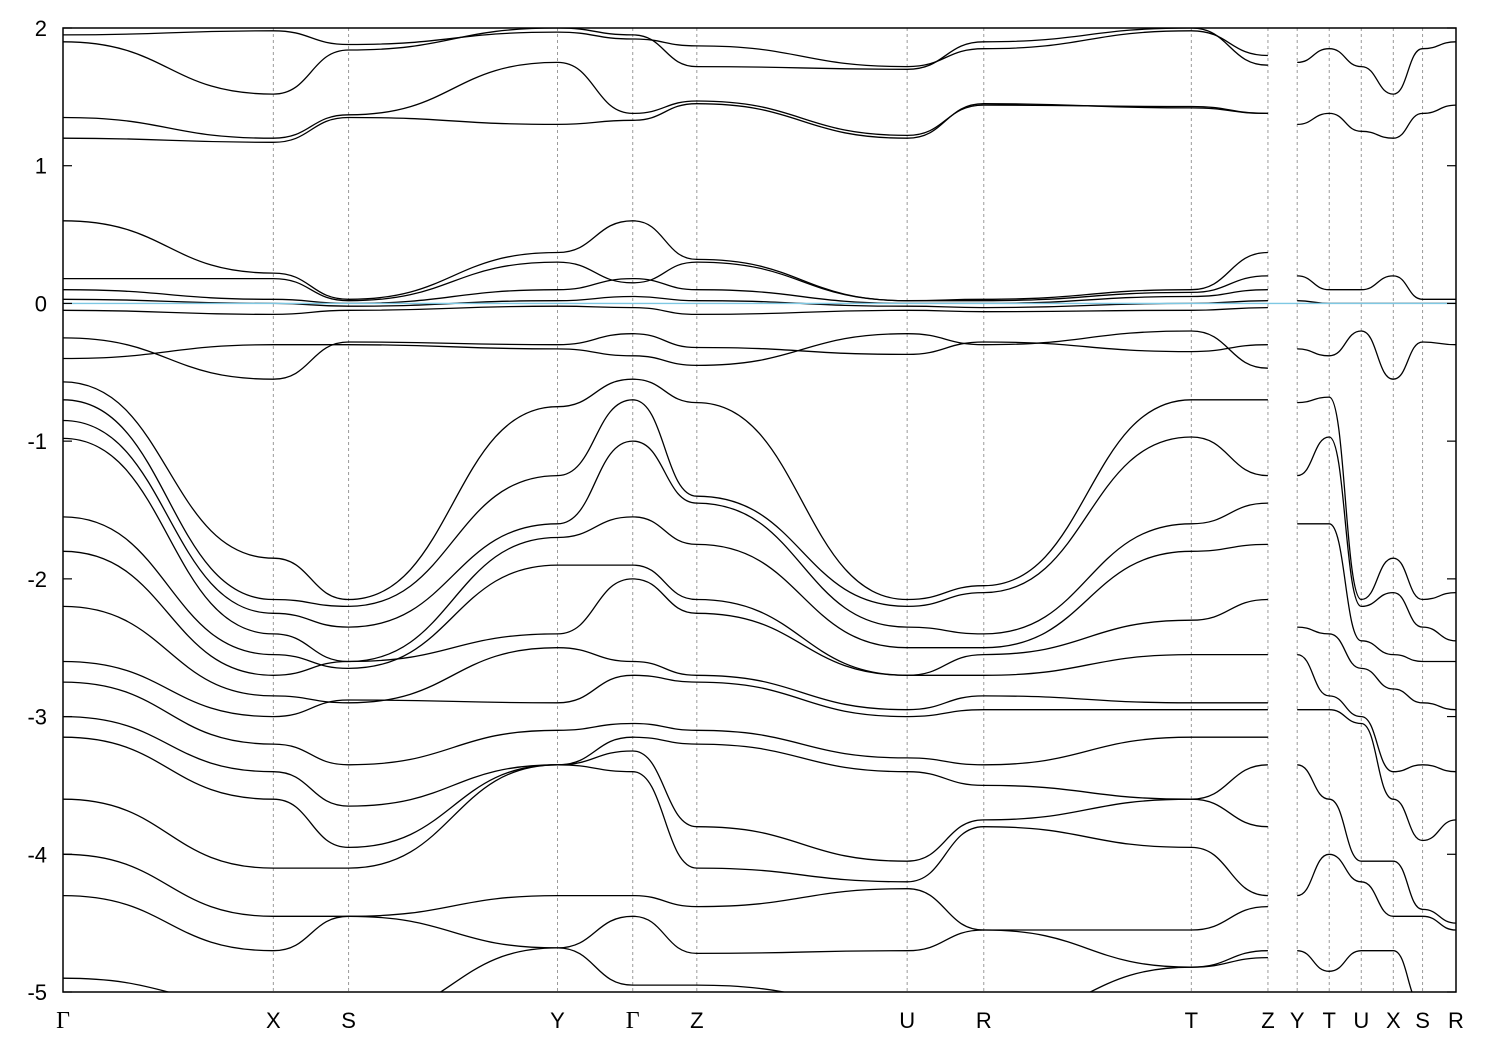 This screenshot has height=1050, width=1500. Describe the element at coordinates (37, 992) in the screenshot. I see `y-tick-label: -5` at that location.